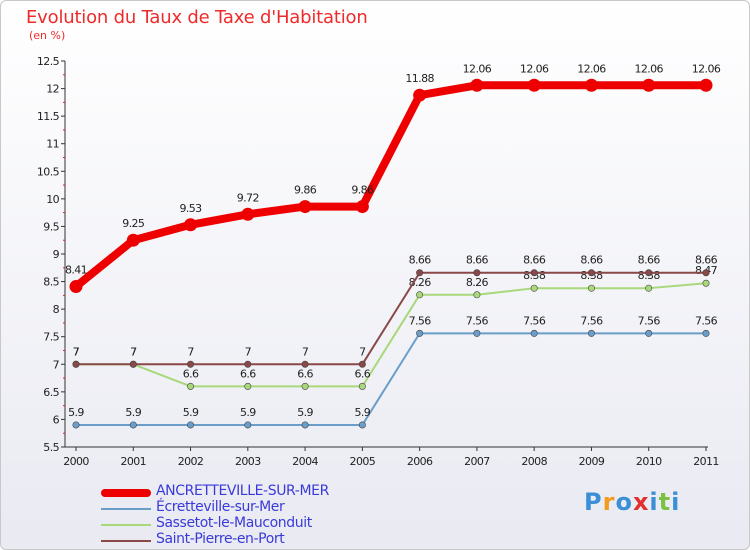  I want to click on y-tick-label: 7, so click(56, 364).